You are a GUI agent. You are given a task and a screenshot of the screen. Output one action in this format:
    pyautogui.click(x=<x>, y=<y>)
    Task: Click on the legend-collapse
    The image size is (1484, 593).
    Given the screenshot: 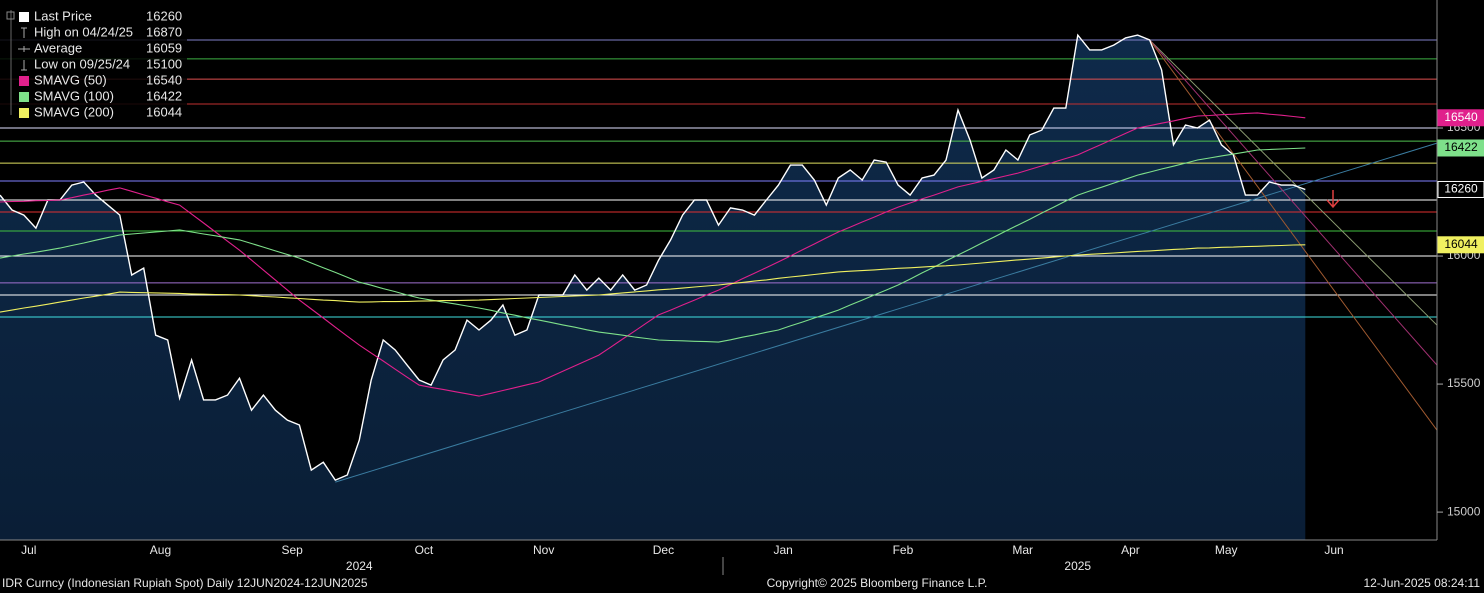 What is the action you would take?
    pyautogui.click(x=10, y=15)
    